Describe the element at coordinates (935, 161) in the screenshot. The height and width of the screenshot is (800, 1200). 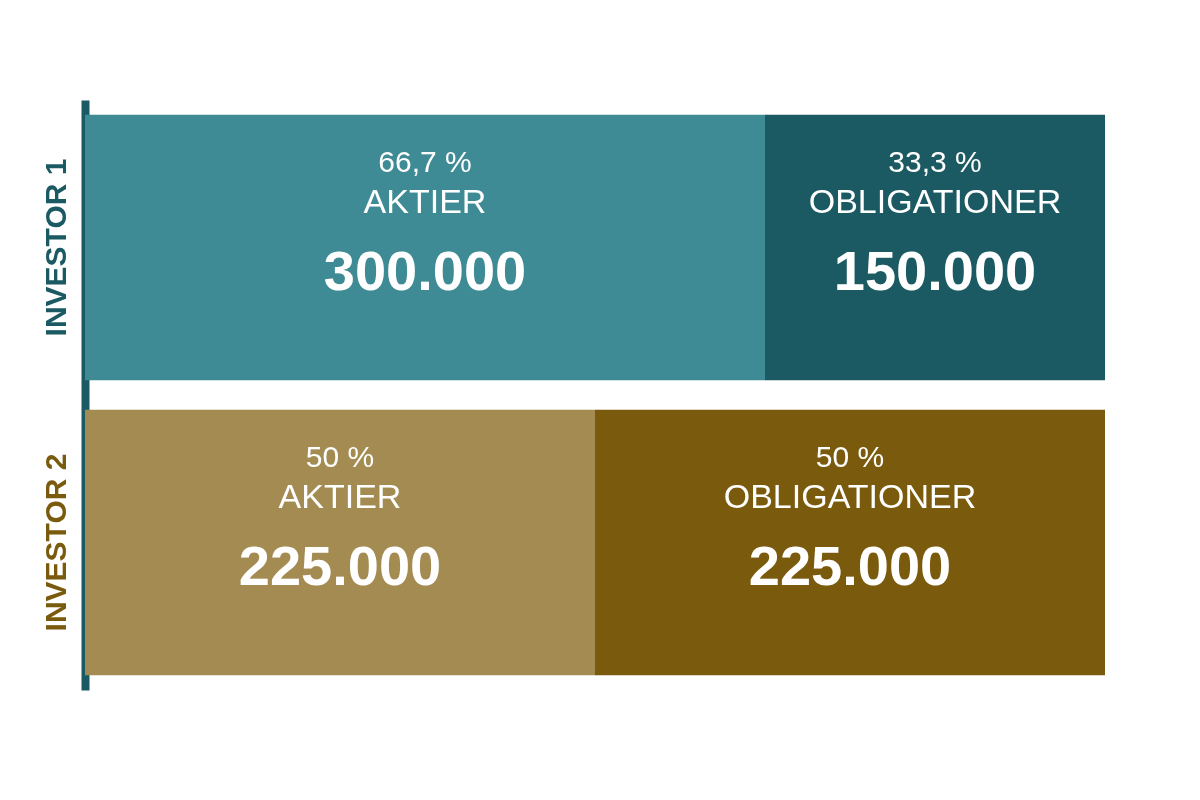
I see `annotation: 33,3 %` at that location.